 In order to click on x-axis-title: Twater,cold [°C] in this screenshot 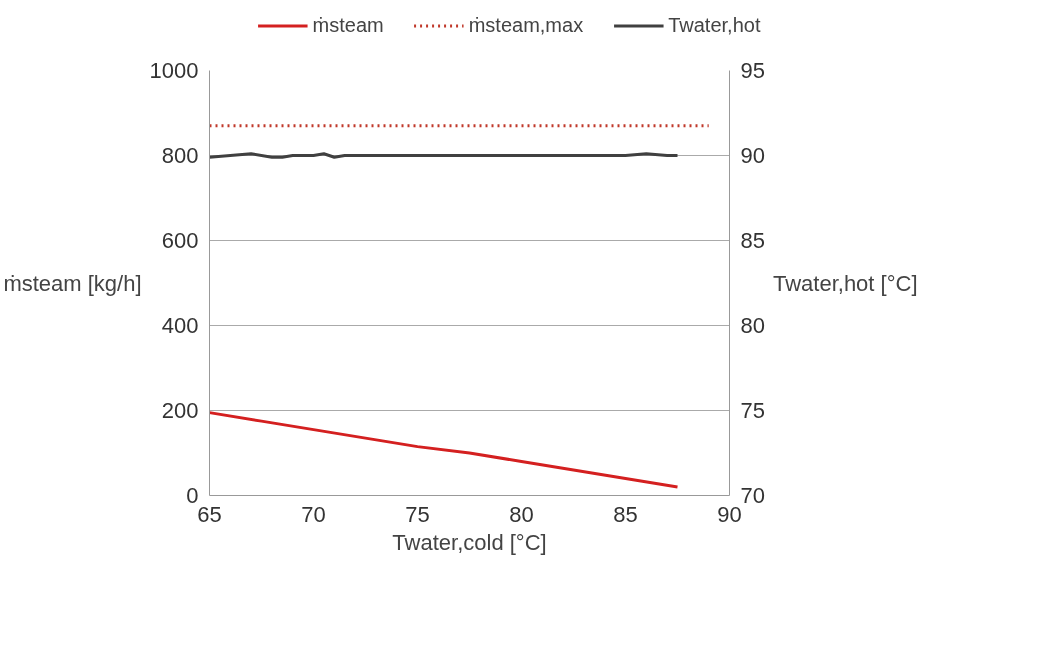, I will do `click(469, 542)`.